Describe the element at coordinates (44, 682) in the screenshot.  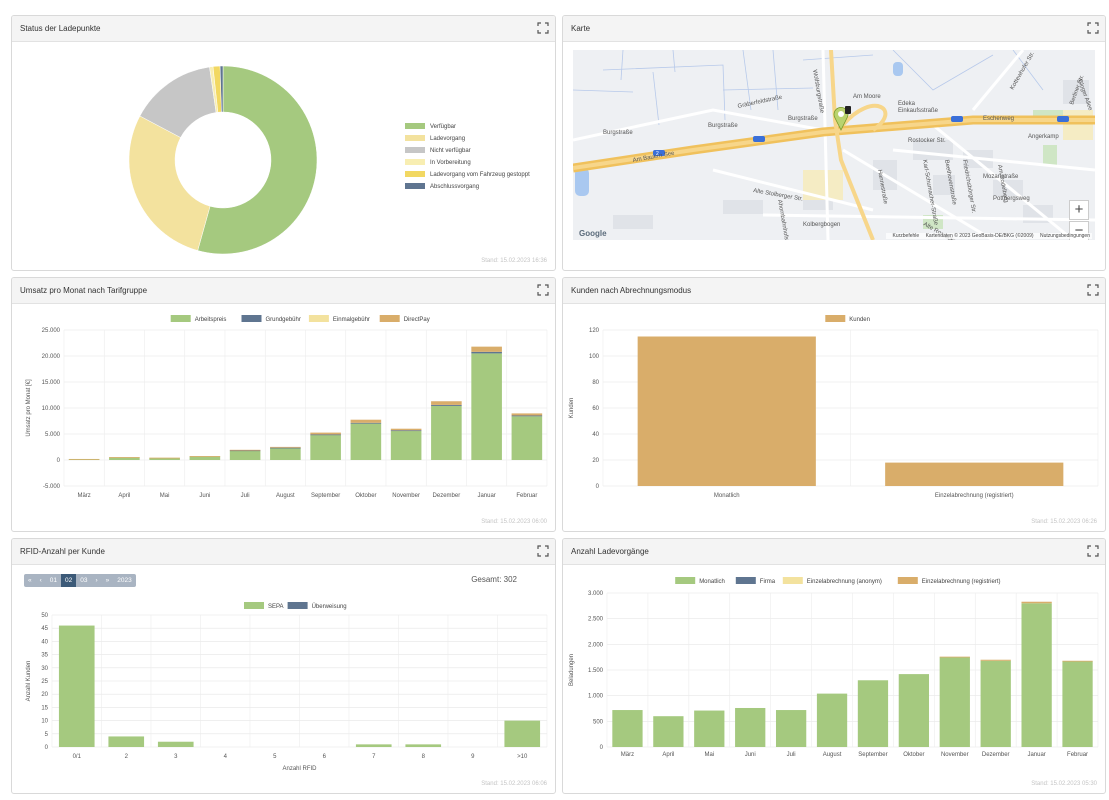
I see `y-tick-label: 25` at that location.